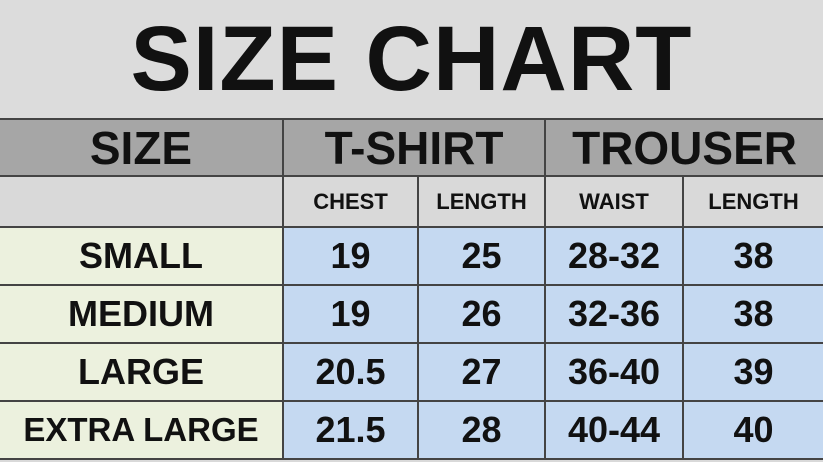 The image size is (823, 462). Describe the element at coordinates (350, 372) in the screenshot. I see `chest-cell: 20.5` at that location.